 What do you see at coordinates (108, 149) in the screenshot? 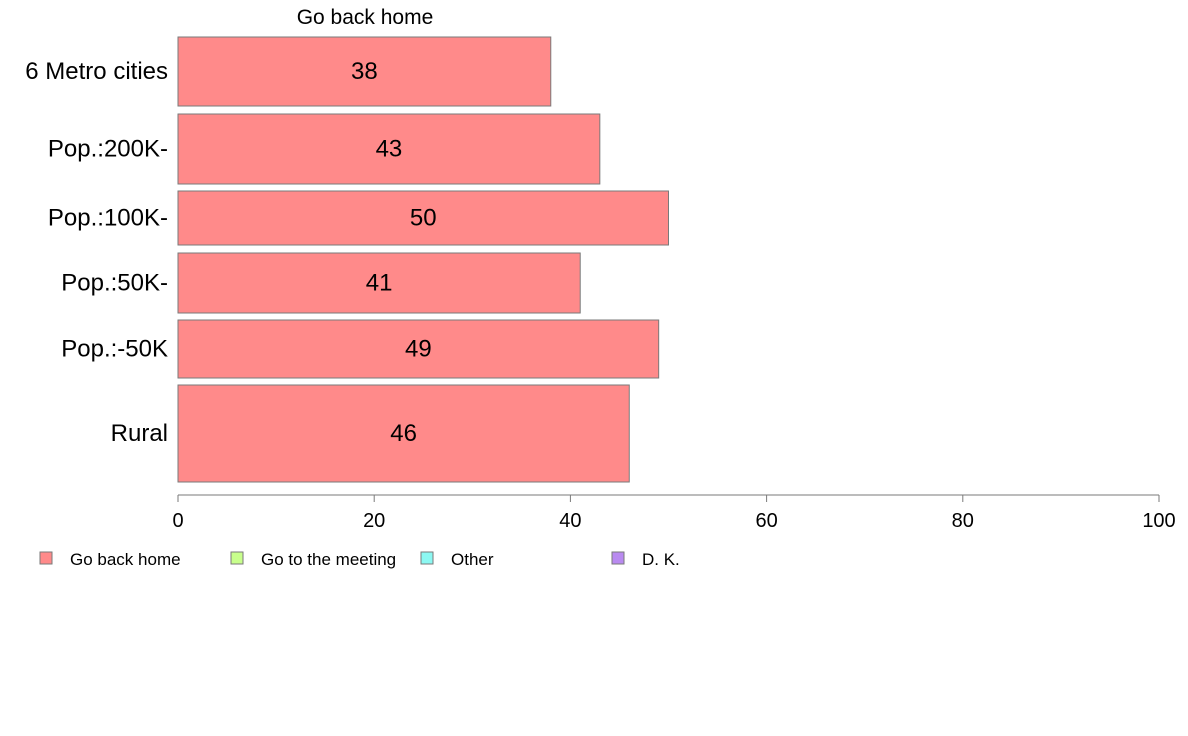
I see `category-label: Pop.:200K-` at bounding box center [108, 149].